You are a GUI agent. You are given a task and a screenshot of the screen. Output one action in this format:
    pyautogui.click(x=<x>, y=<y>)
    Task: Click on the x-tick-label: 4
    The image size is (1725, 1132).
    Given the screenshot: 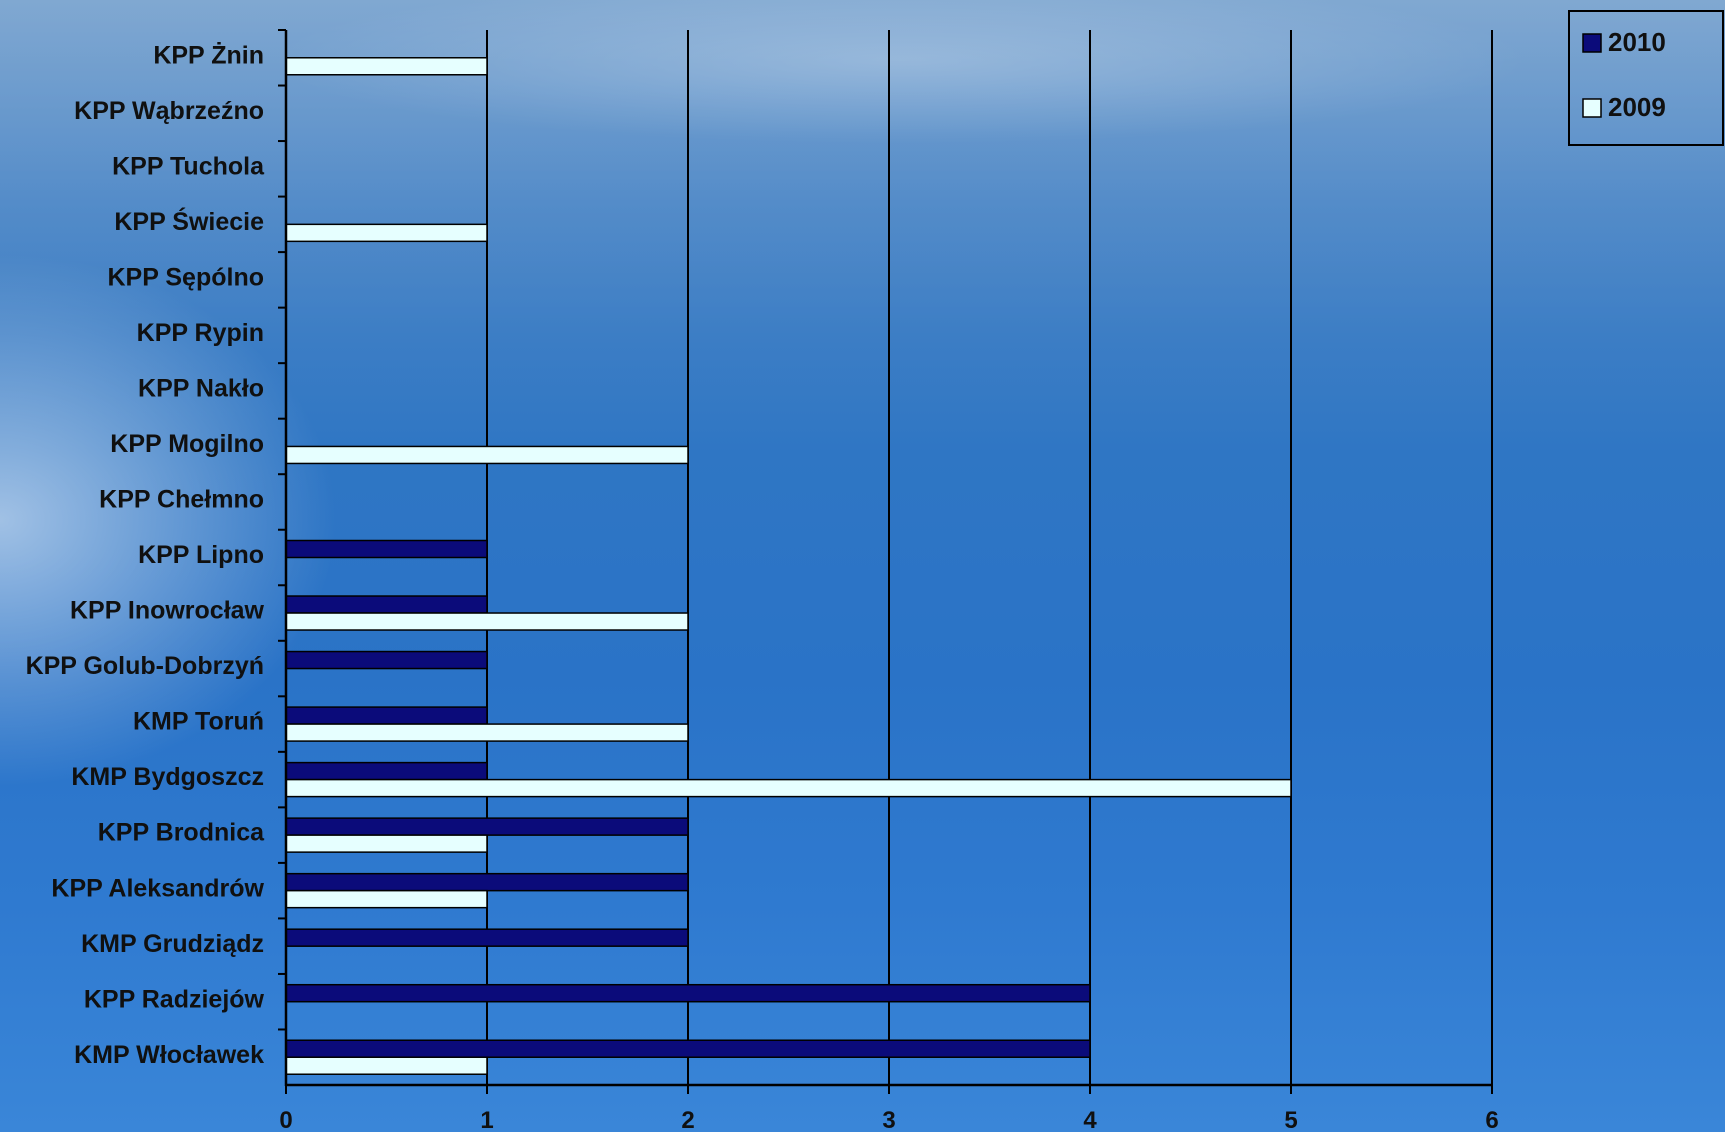 What is the action you would take?
    pyautogui.click(x=1090, y=1119)
    